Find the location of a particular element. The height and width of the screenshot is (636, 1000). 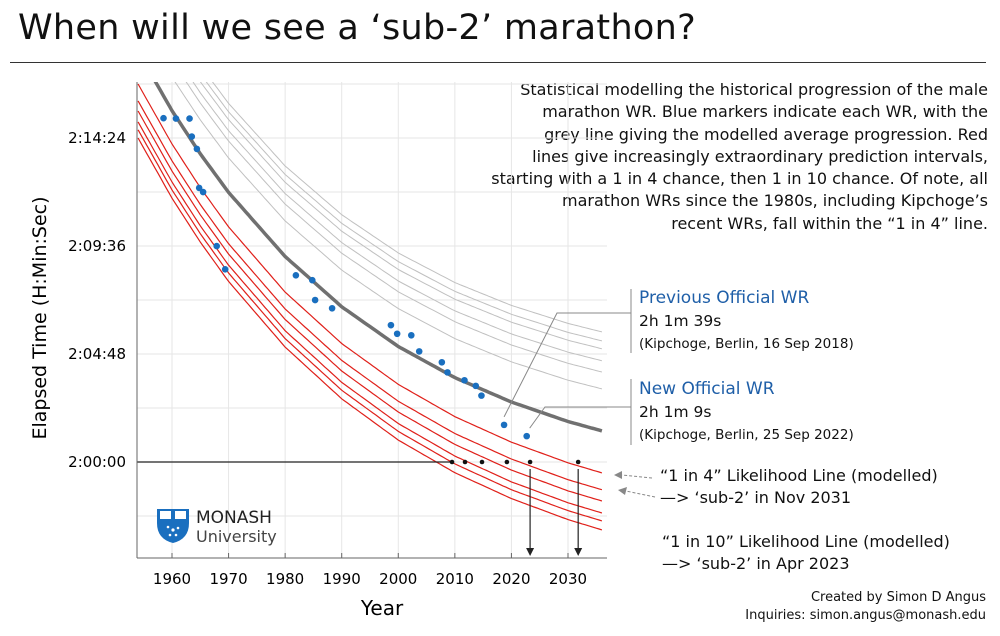

one-in-ten-line2: —> ‘sub-2’ in Apr 2023 is located at coordinates (756, 563).